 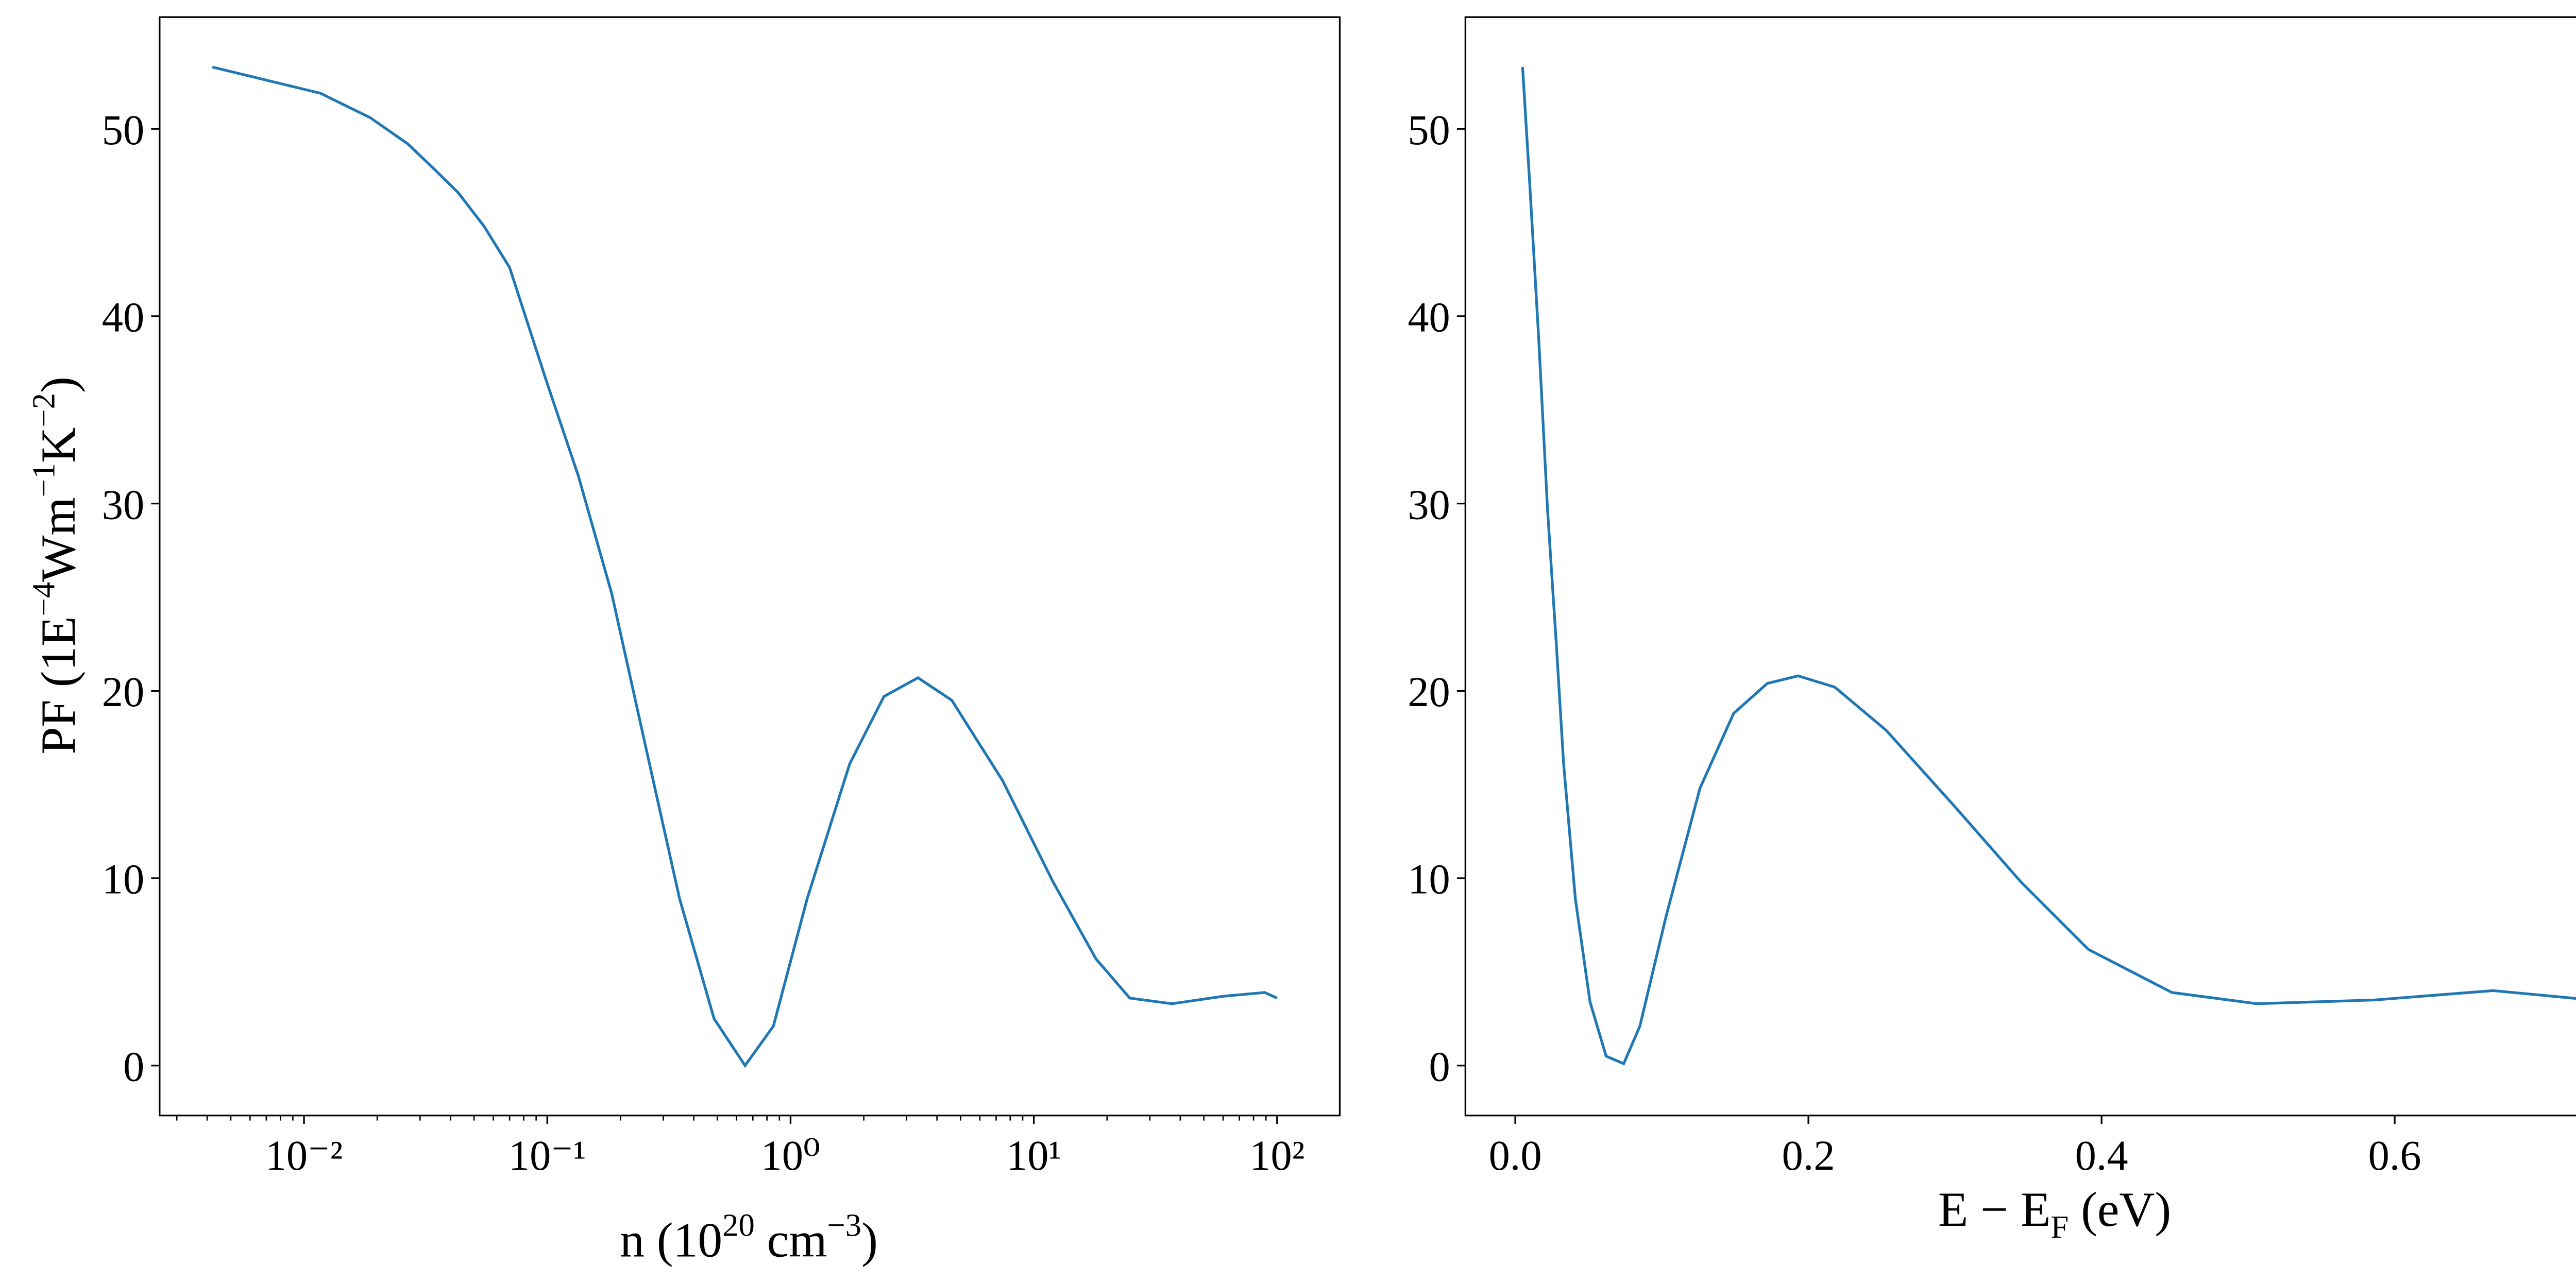 What do you see at coordinates (2101, 1155) in the screenshot?
I see `x-tick-label: 0.4` at bounding box center [2101, 1155].